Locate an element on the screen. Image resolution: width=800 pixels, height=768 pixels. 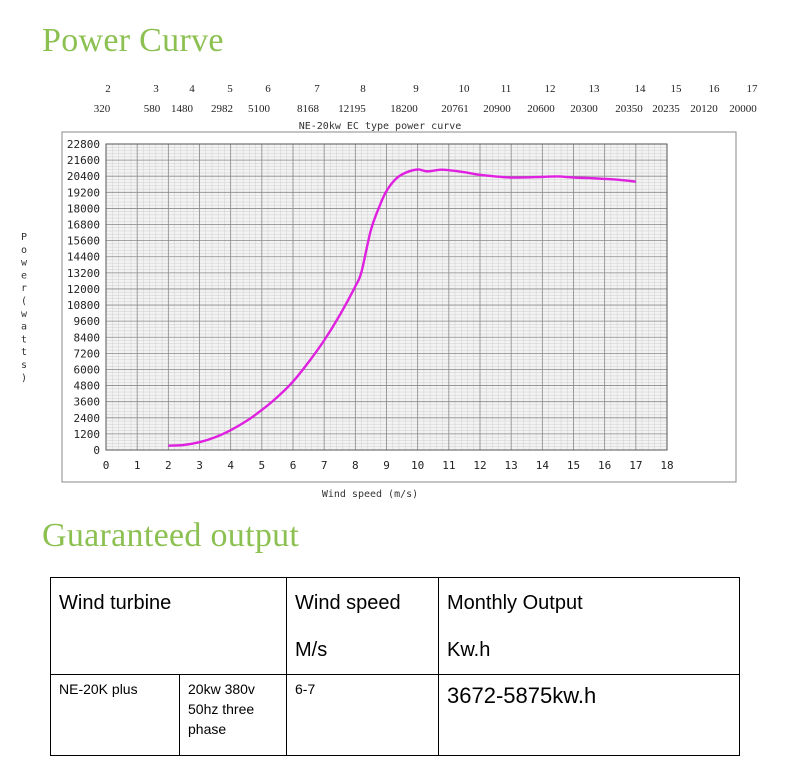
top-speed-label: 5 is located at coordinates (230, 89).